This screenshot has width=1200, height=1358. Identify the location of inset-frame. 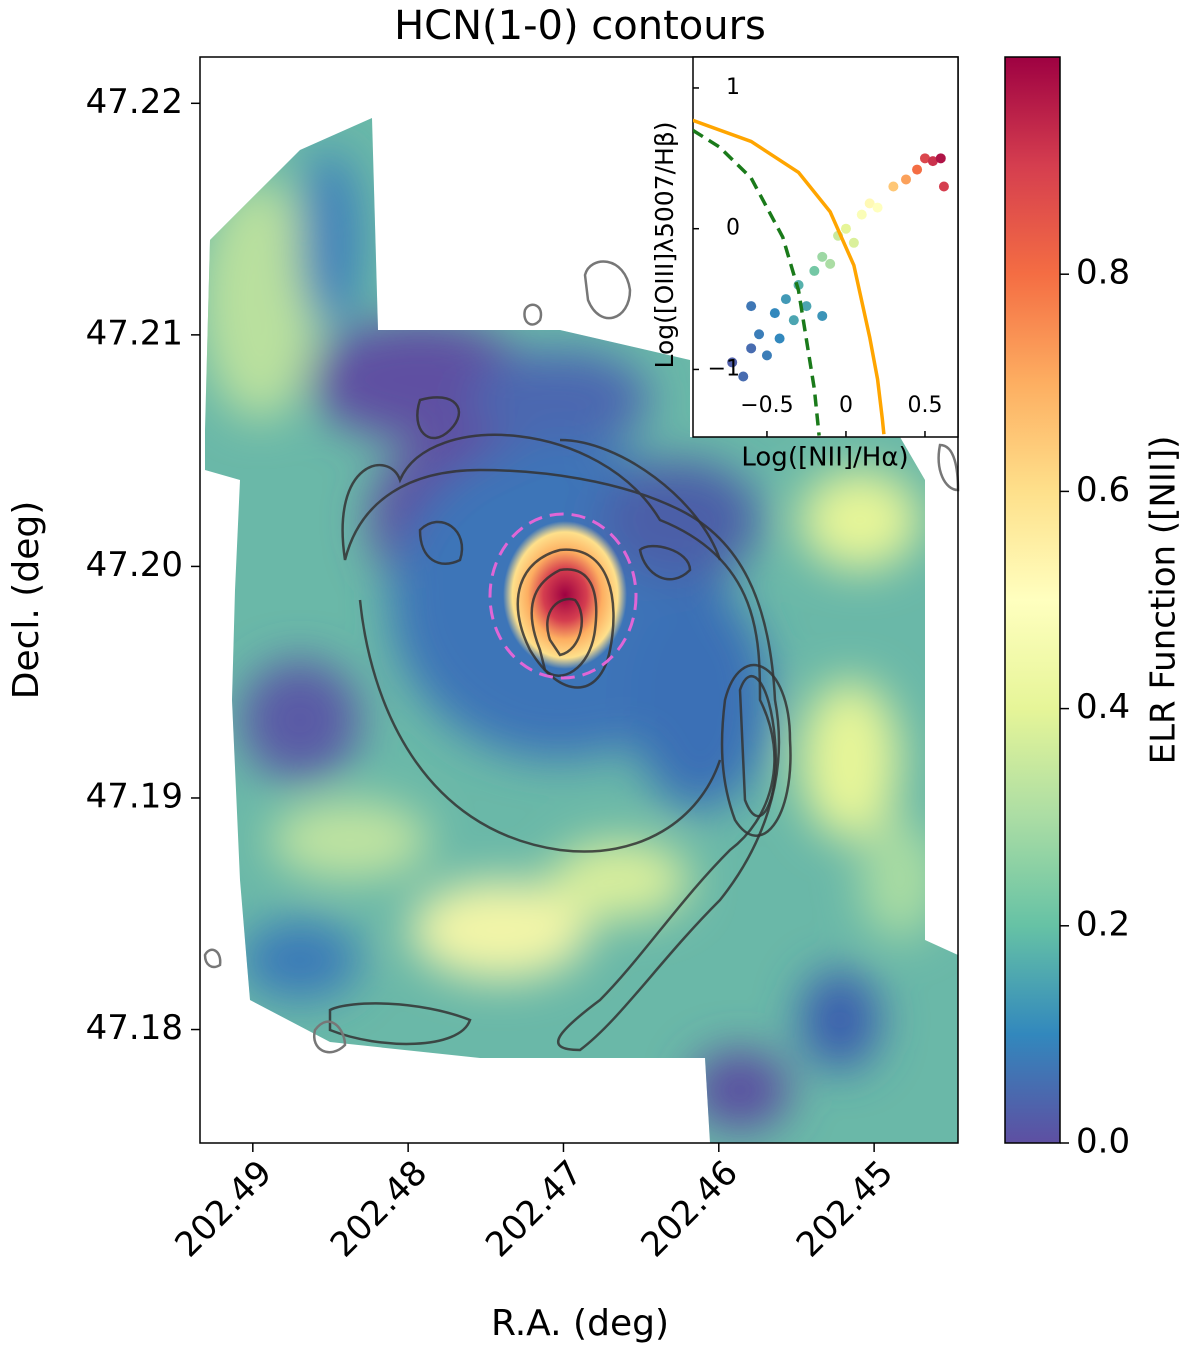
(825, 247).